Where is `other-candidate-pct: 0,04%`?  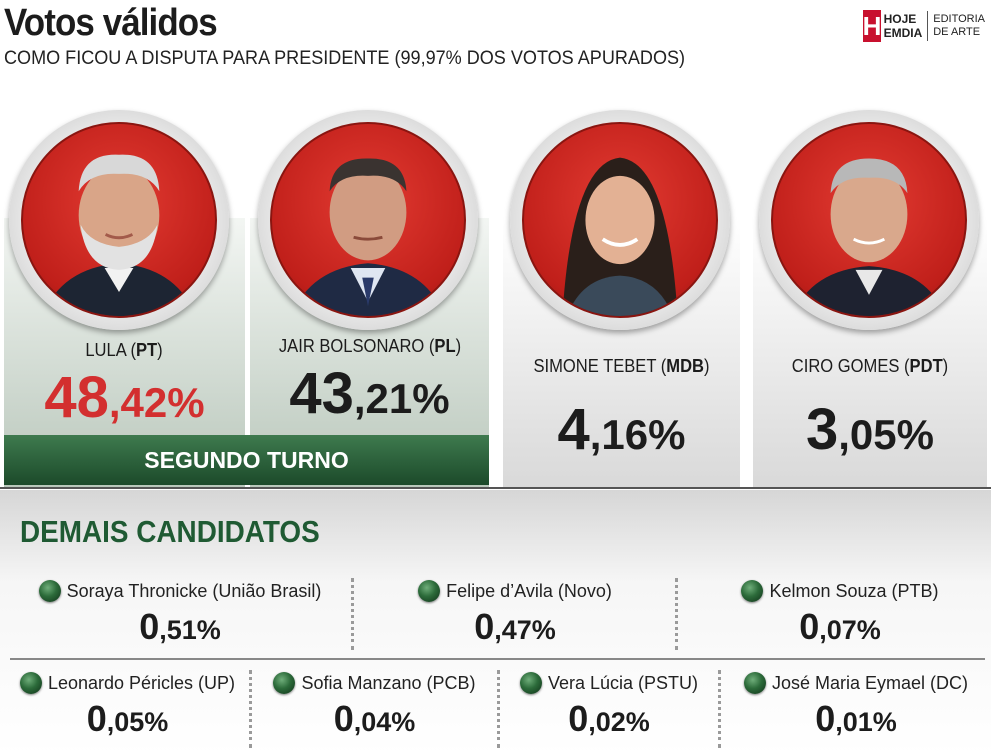 other-candidate-pct: 0,04% is located at coordinates (374, 719).